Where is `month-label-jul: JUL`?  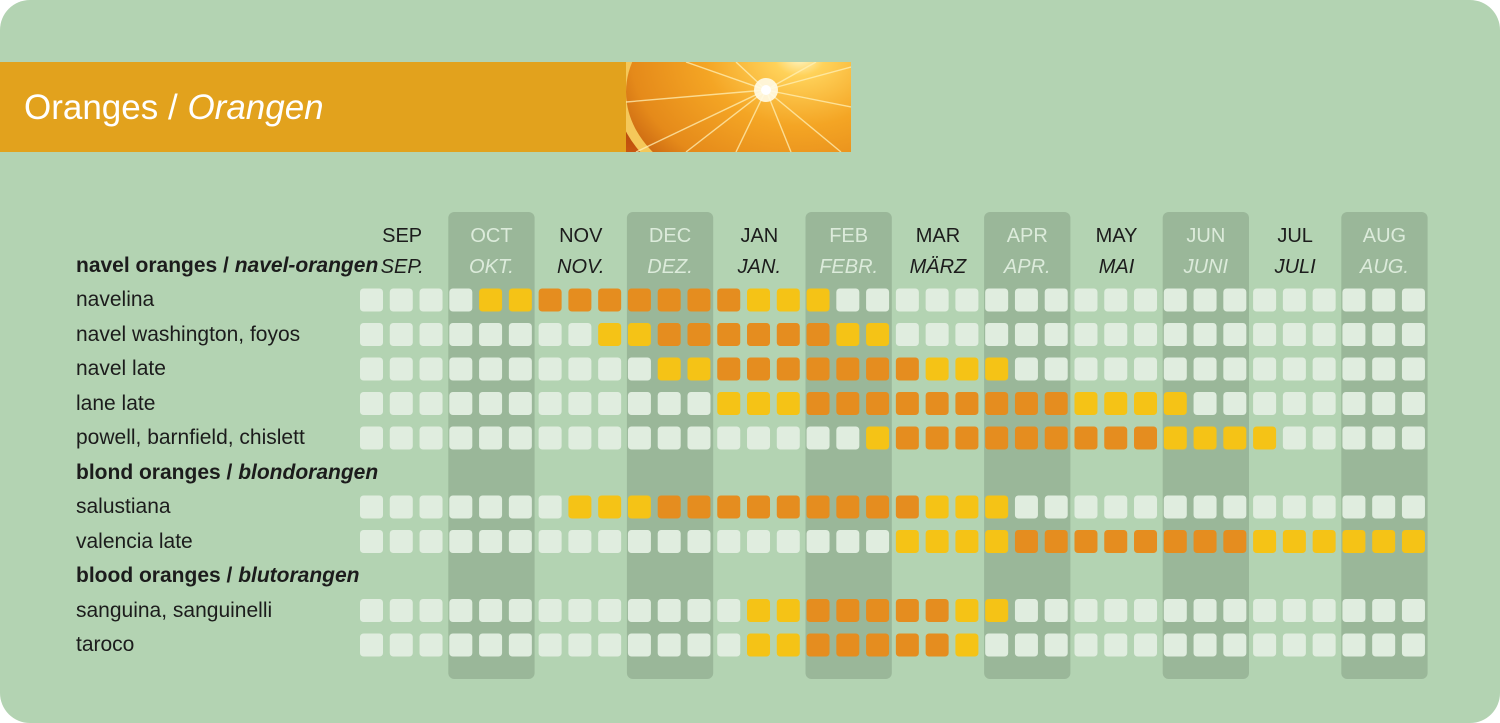 month-label-jul: JUL is located at coordinates (1295, 236).